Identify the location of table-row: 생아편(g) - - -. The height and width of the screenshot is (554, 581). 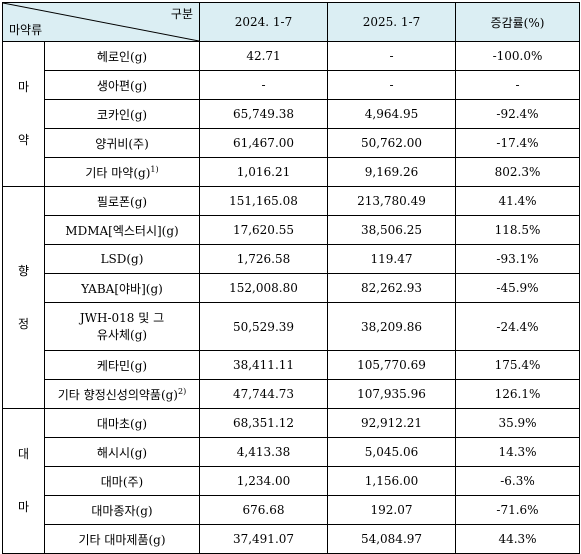
(291, 85).